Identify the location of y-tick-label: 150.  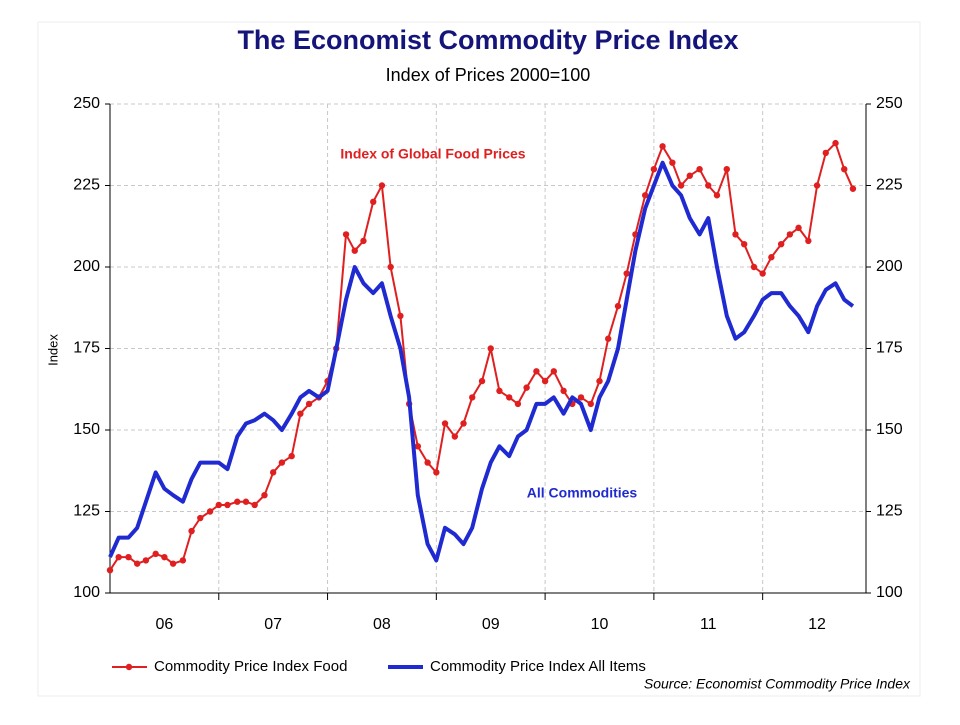
(86, 429).